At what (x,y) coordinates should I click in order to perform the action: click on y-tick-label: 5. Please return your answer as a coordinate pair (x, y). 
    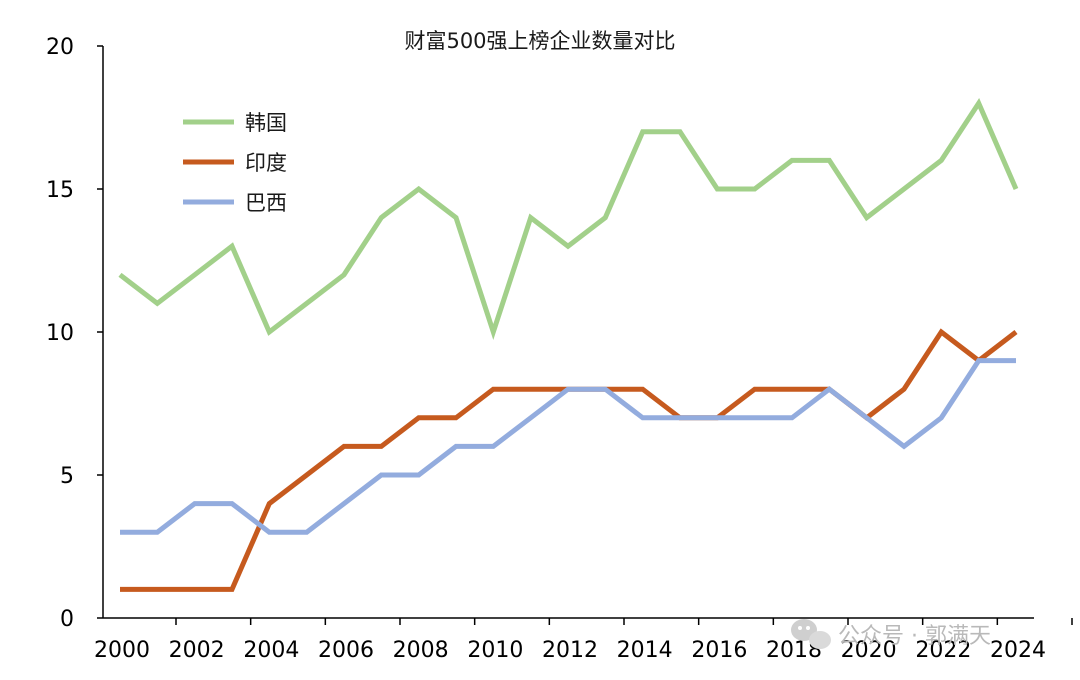
    Looking at the image, I should click on (67, 476).